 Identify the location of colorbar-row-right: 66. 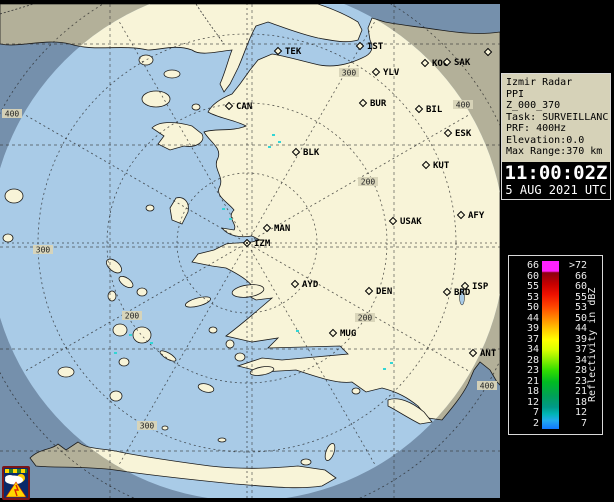
(580, 276).